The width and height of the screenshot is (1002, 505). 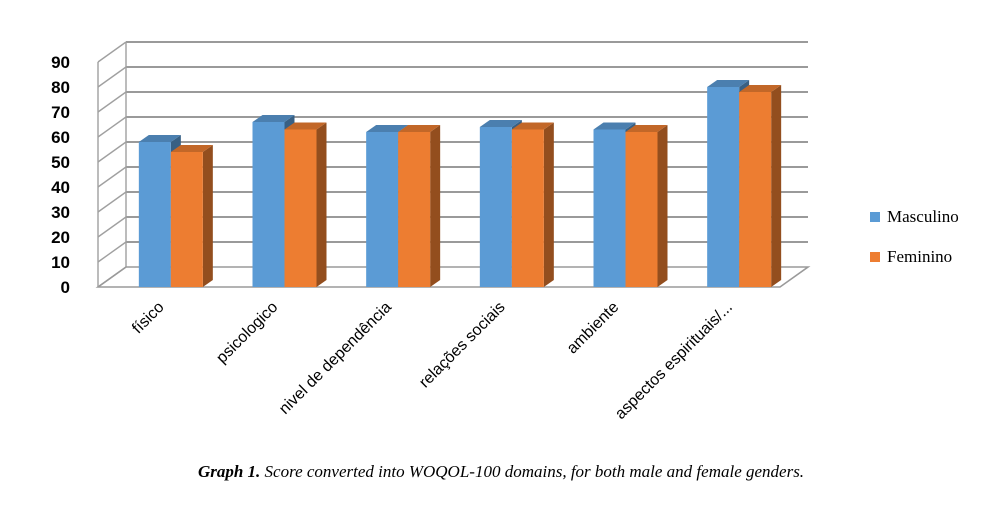 What do you see at coordinates (453, 277) in the screenshot?
I see `chart-floor` at bounding box center [453, 277].